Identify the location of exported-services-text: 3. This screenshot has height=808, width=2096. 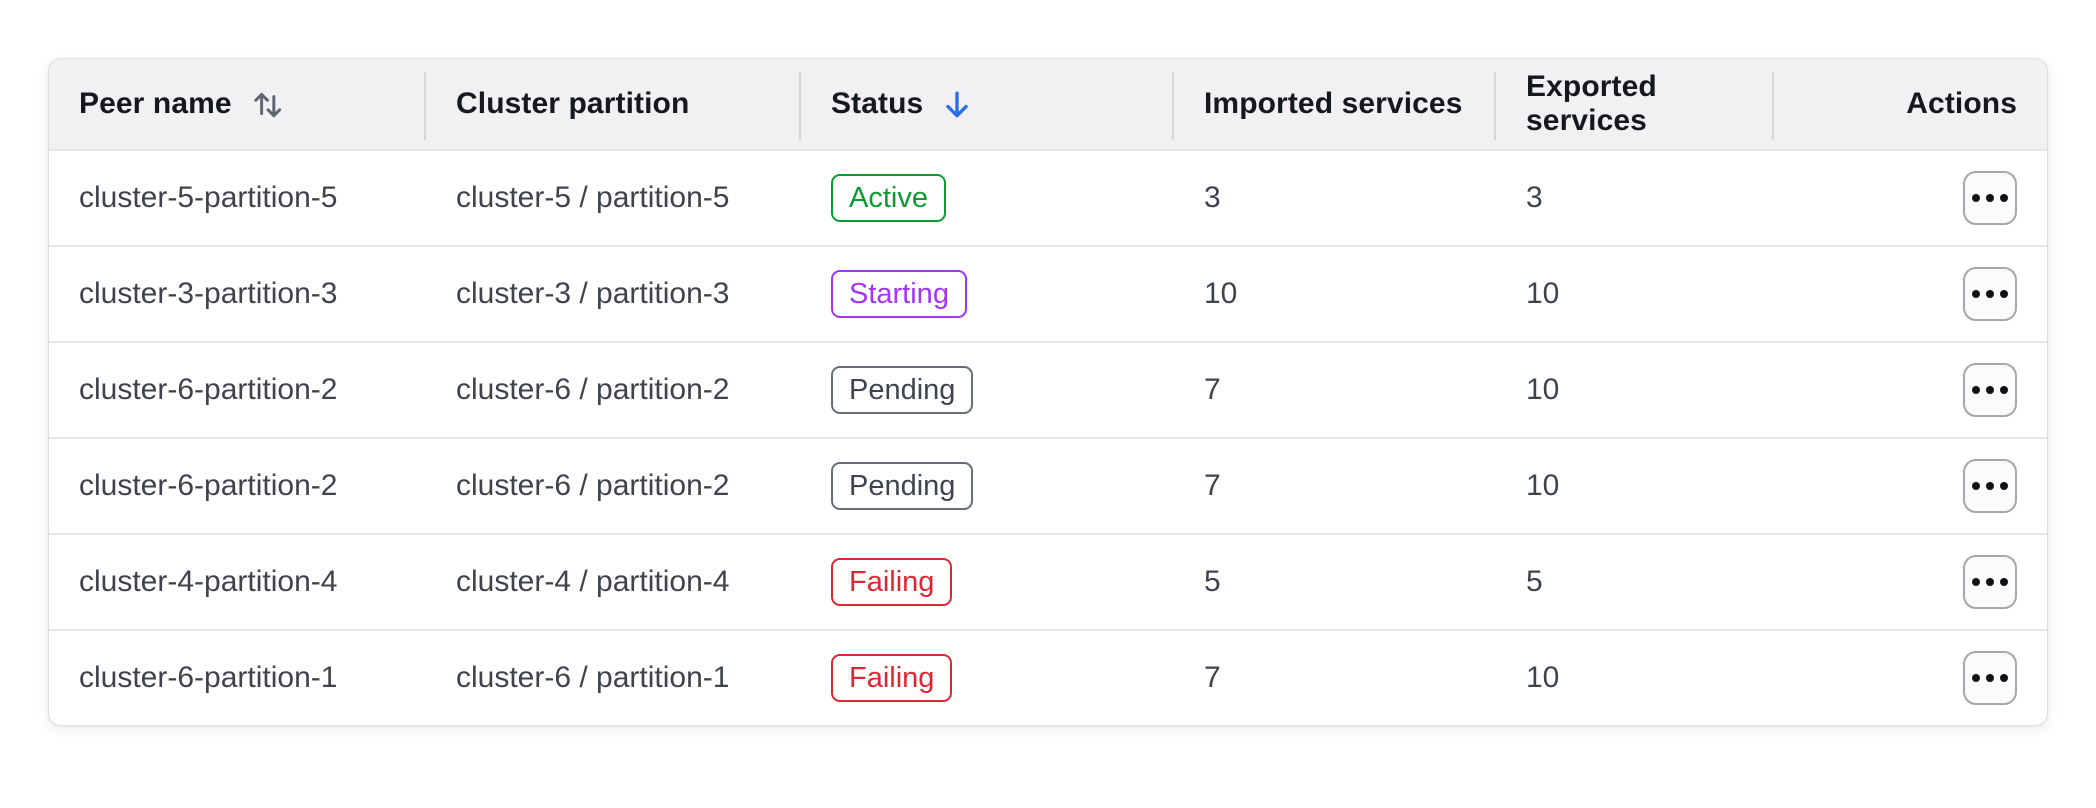
(1534, 197).